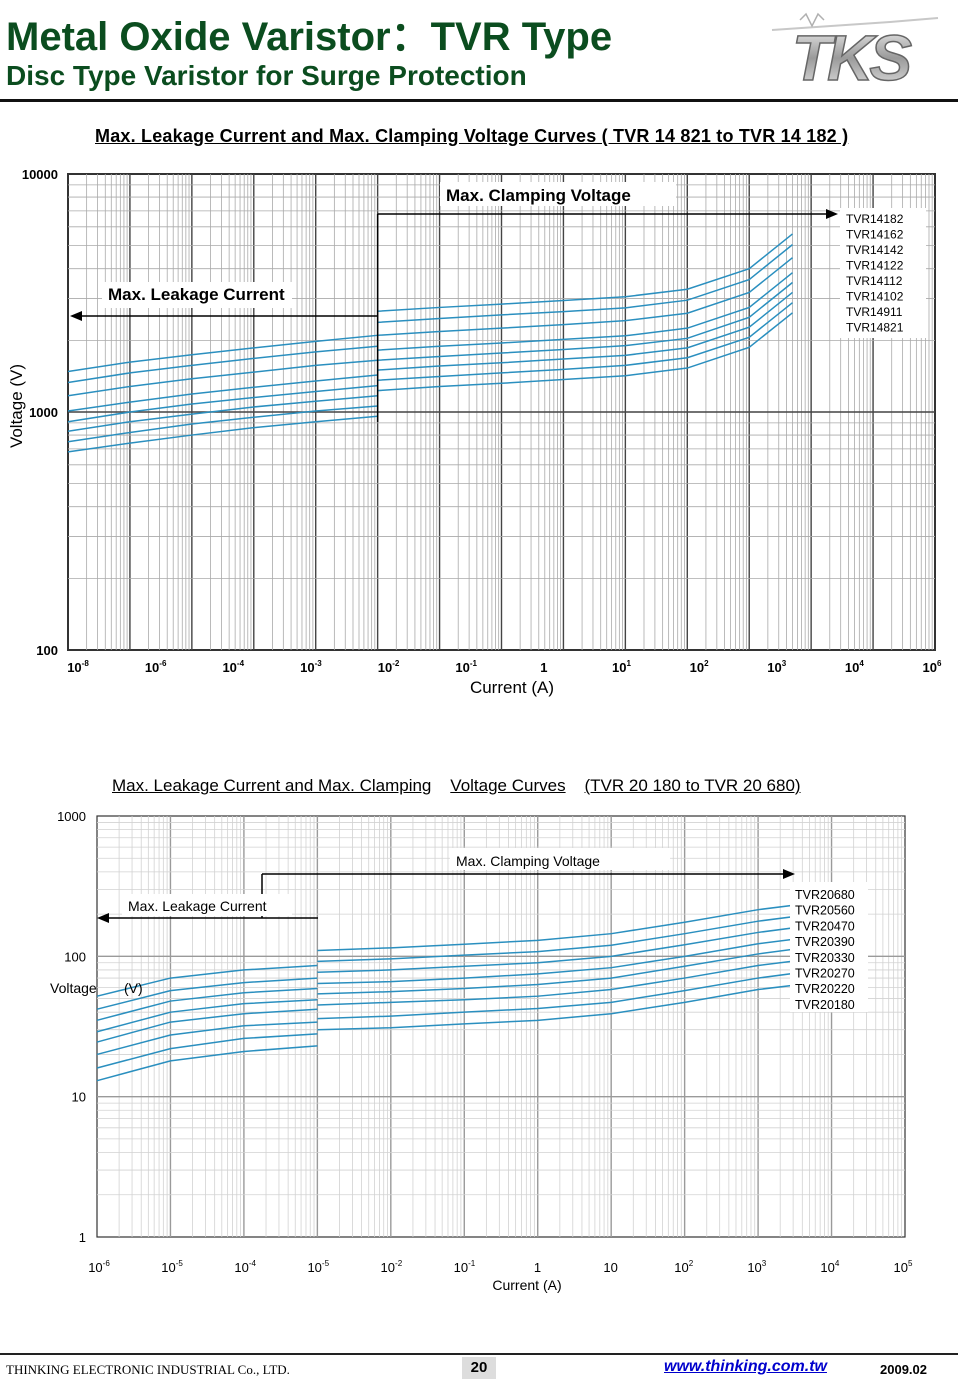 The image size is (960, 1382). I want to click on c1-clamping-line-TVR14182, so click(585, 273).